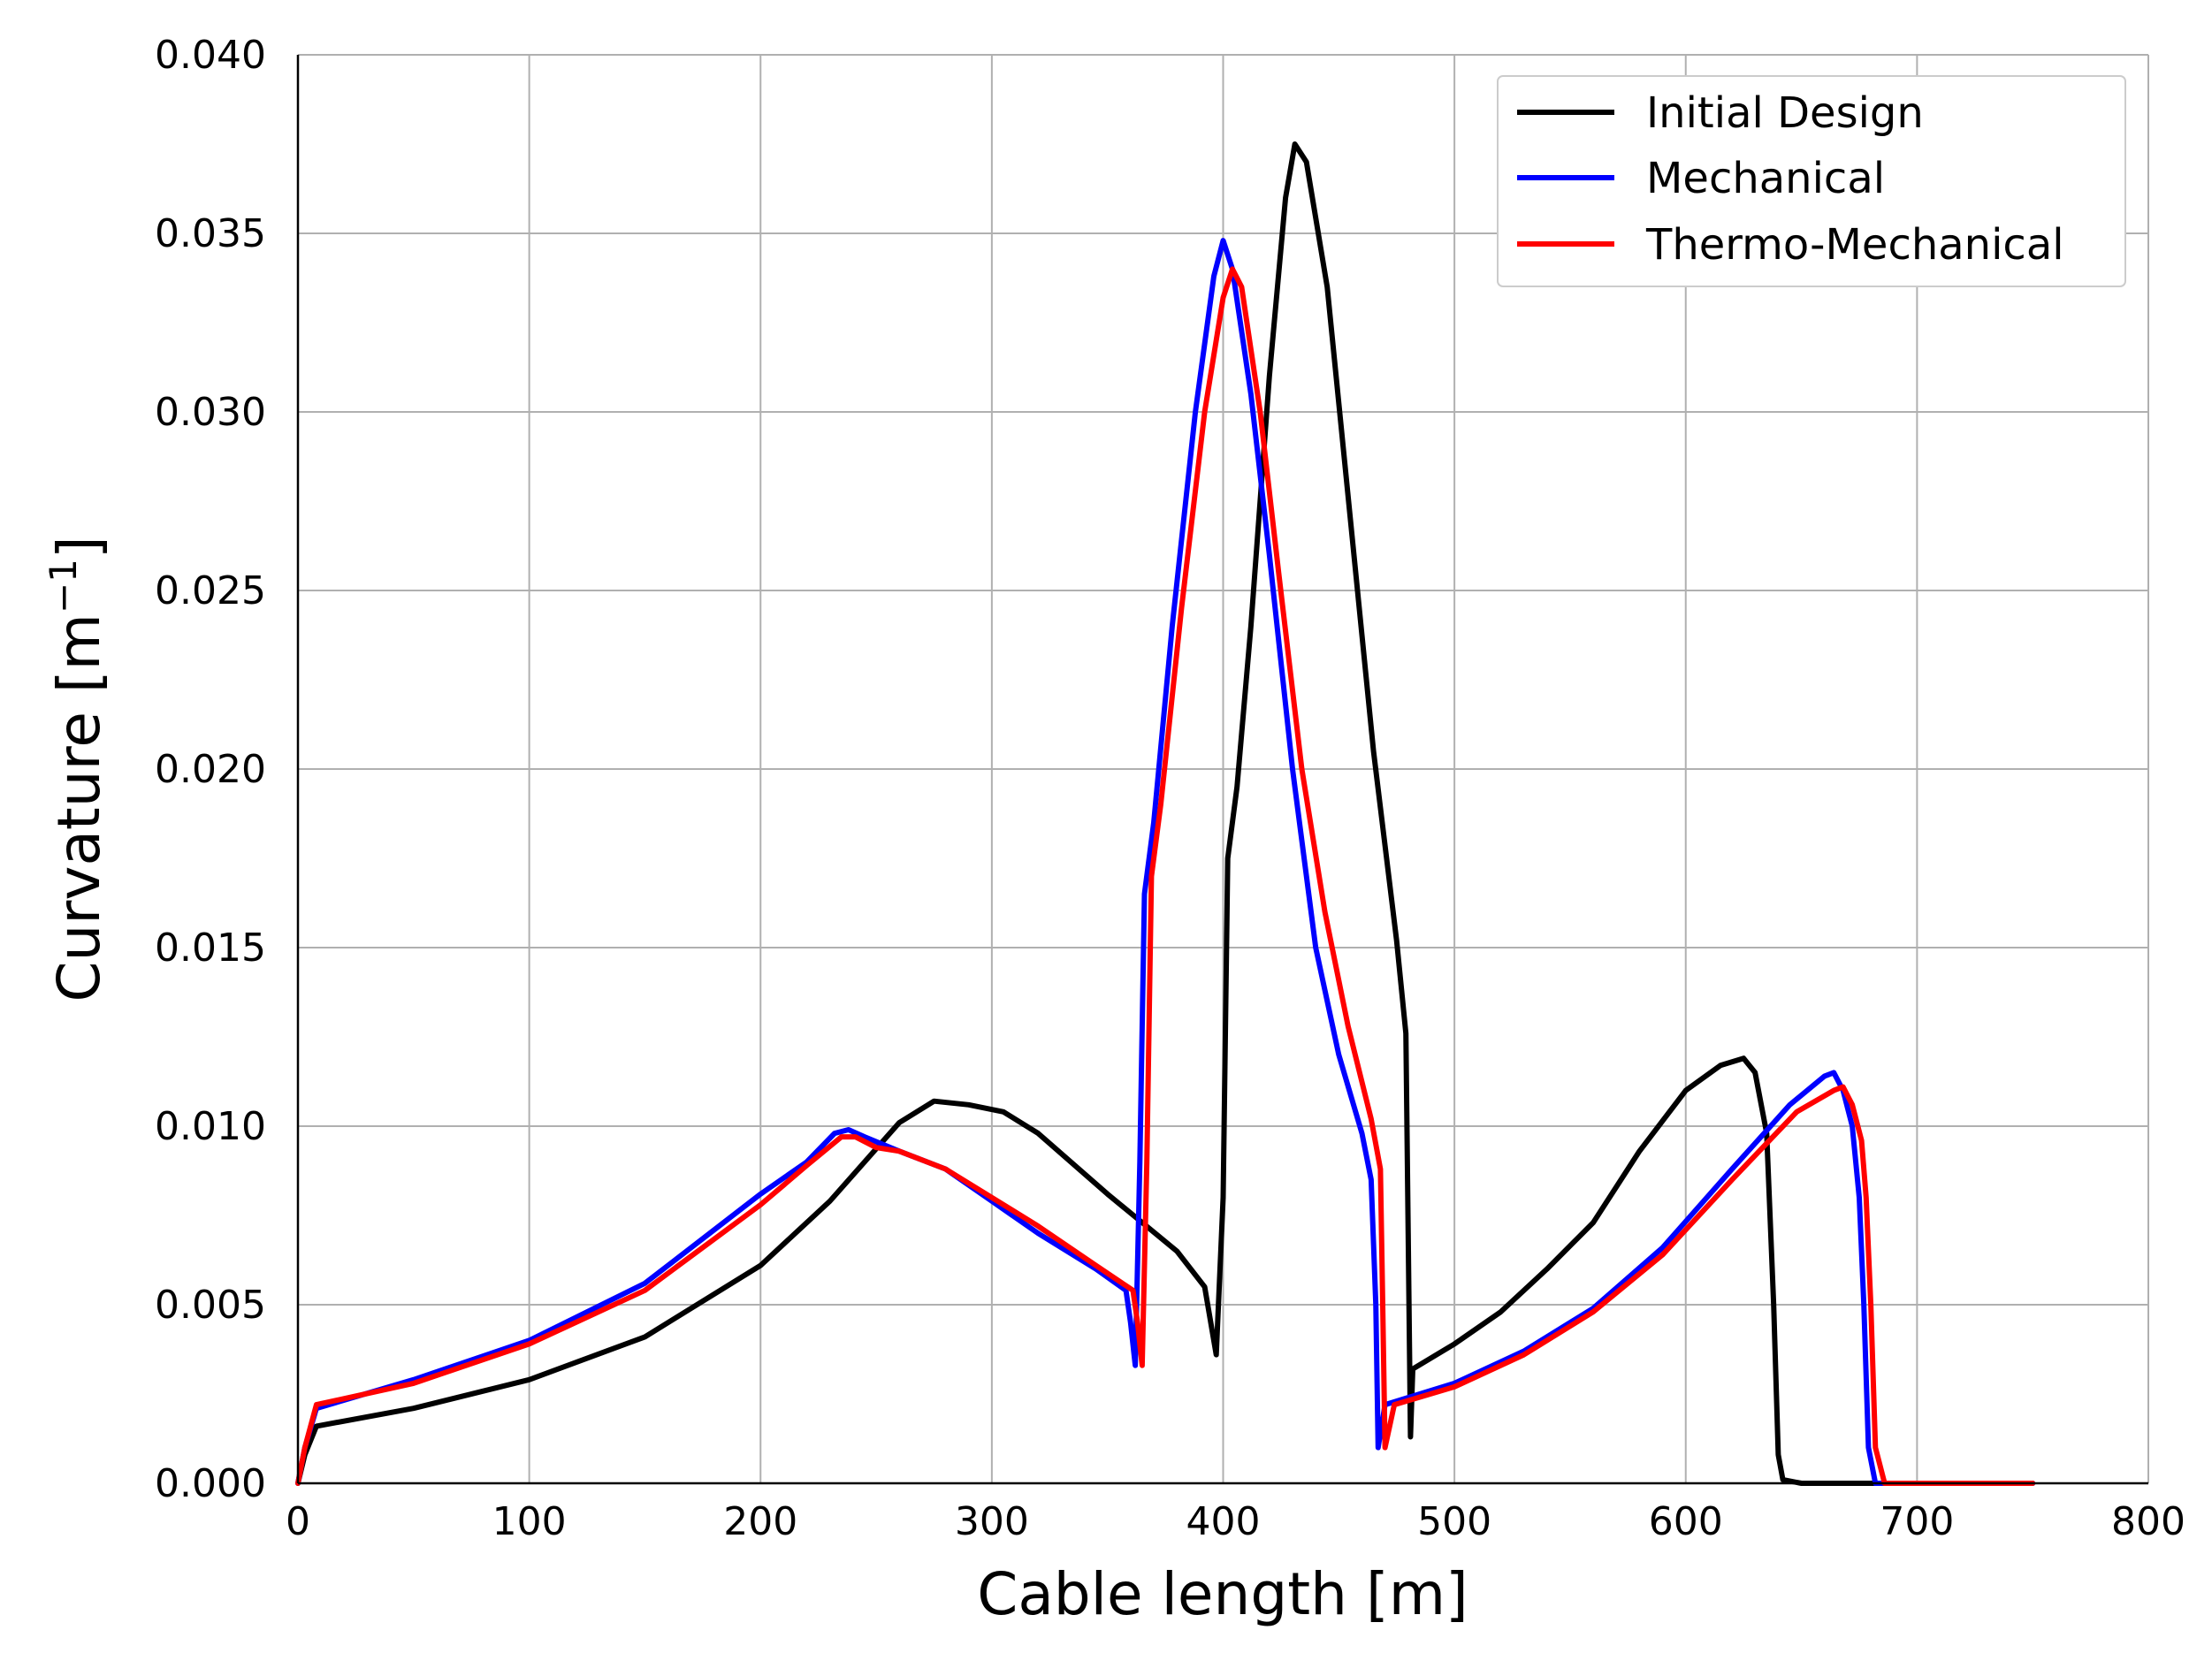 The width and height of the screenshot is (2212, 1653). Describe the element at coordinates (1223, 1521) in the screenshot. I see `x-tick-label: 400` at that location.